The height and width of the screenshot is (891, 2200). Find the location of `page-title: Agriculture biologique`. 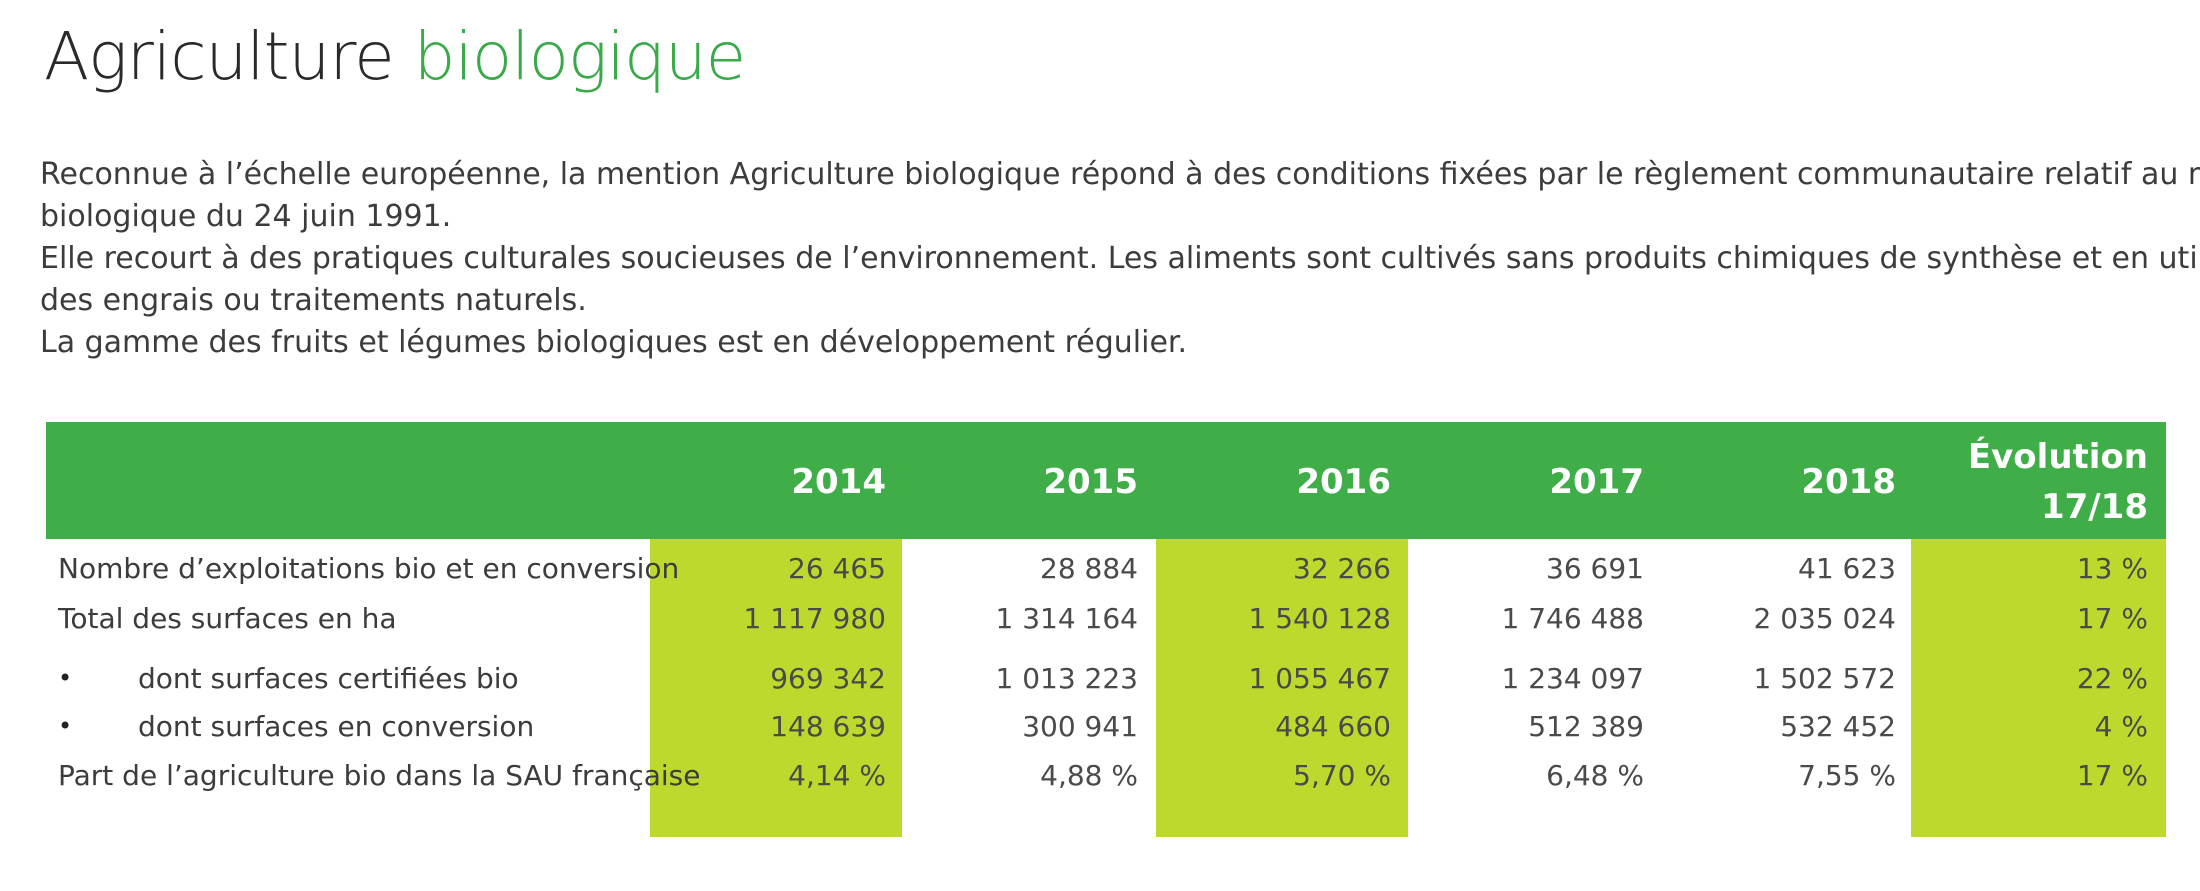

page-title: Agriculture biologique is located at coordinates (395, 56).